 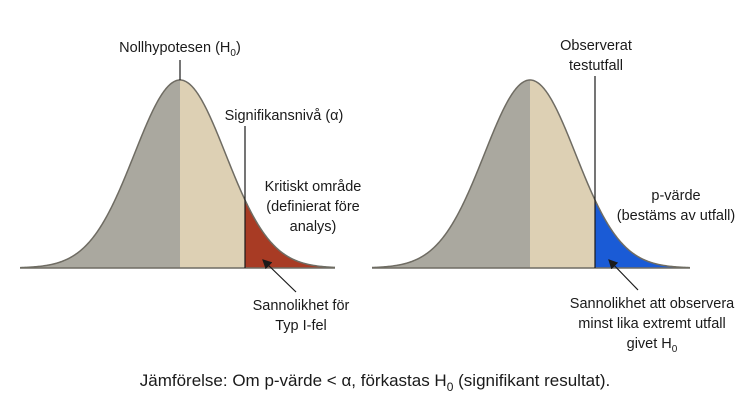 What do you see at coordinates (313, 187) in the screenshot?
I see `region-label: Kritiskt område` at bounding box center [313, 187].